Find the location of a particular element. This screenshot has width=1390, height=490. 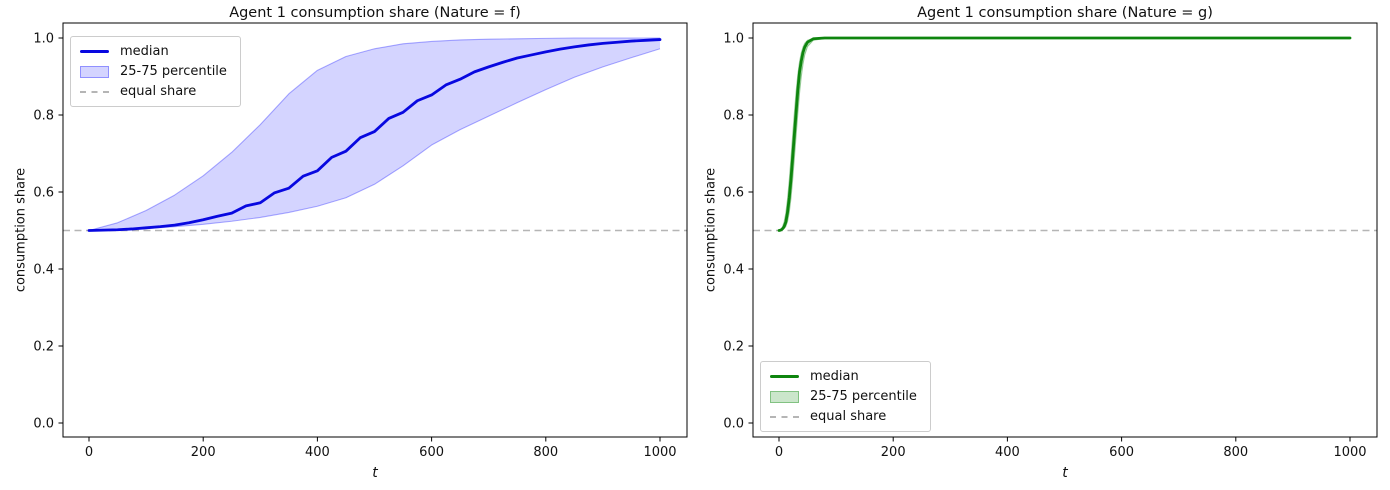

y-axis-label-g: consumption share is located at coordinates (711, 230).